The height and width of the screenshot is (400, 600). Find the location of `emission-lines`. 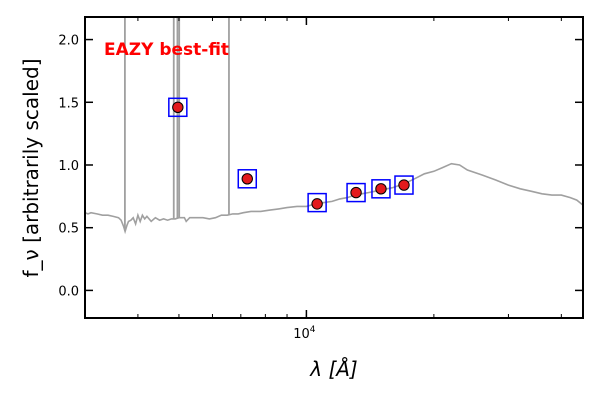

emission-lines is located at coordinates (177, 124).